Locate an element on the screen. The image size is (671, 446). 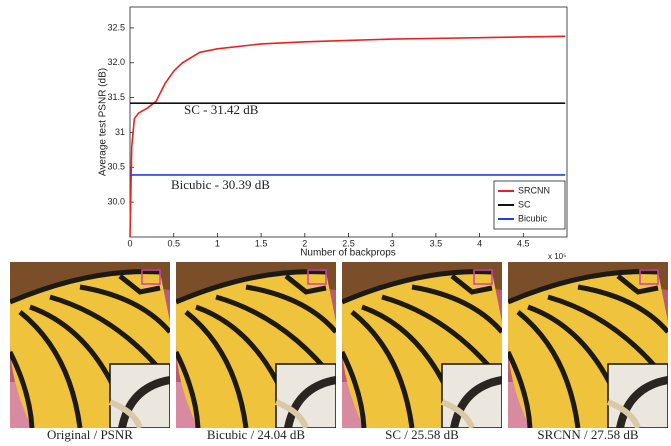
x-tick-label: 1.5 is located at coordinates (261, 243).